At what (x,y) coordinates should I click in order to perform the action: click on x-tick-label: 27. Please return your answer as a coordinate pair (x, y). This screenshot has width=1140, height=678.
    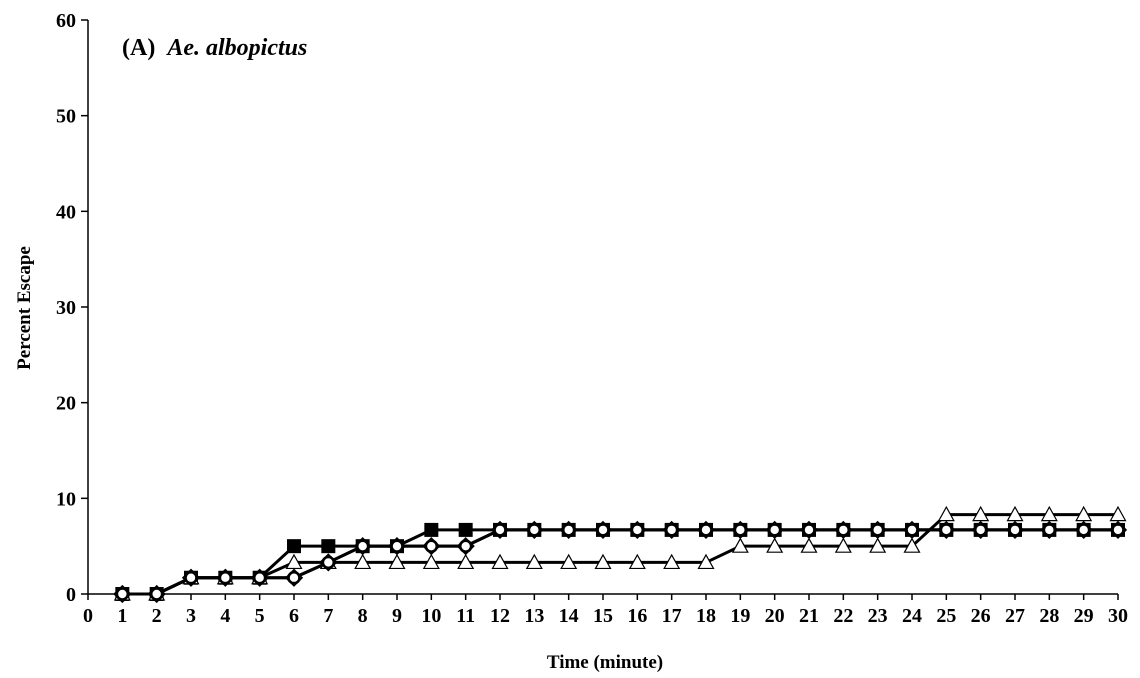
    Looking at the image, I should click on (1015, 616).